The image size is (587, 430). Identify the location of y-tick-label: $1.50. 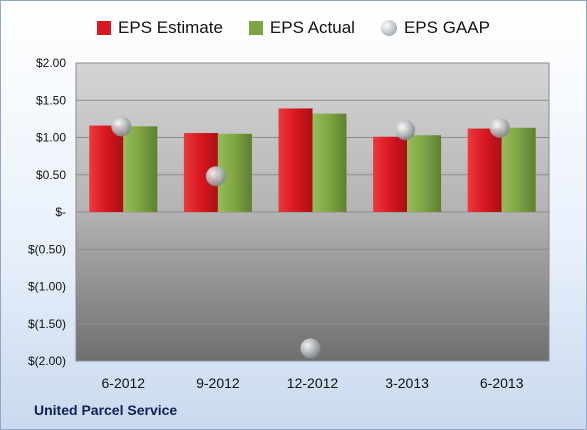
(51, 100).